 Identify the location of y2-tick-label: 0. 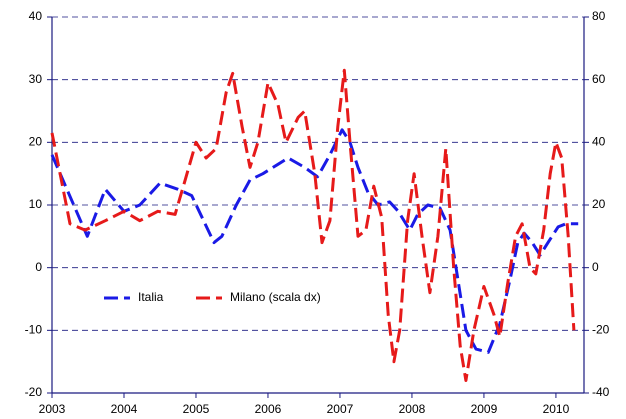
(595, 267).